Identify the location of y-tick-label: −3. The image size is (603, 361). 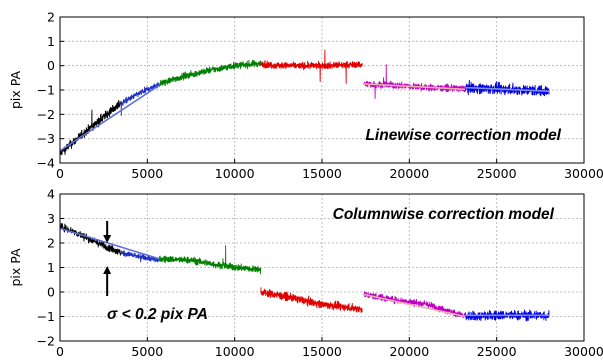
(46, 138).